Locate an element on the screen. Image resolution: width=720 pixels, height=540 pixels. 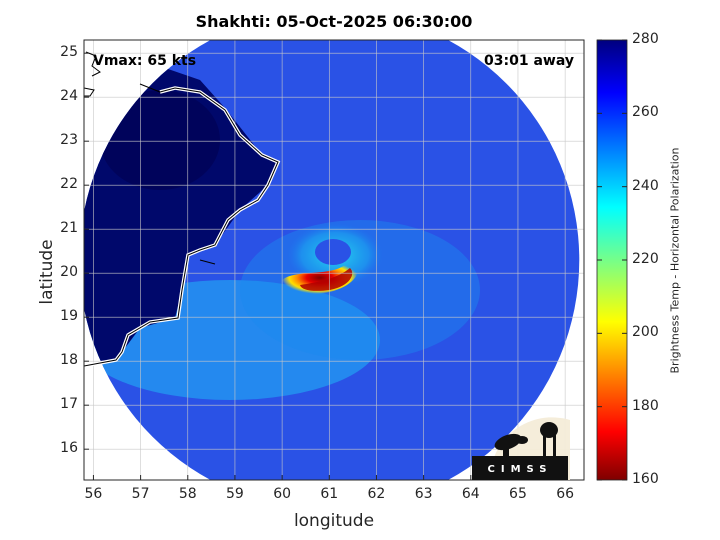
cimss-logo is located at coordinates (521, 448).